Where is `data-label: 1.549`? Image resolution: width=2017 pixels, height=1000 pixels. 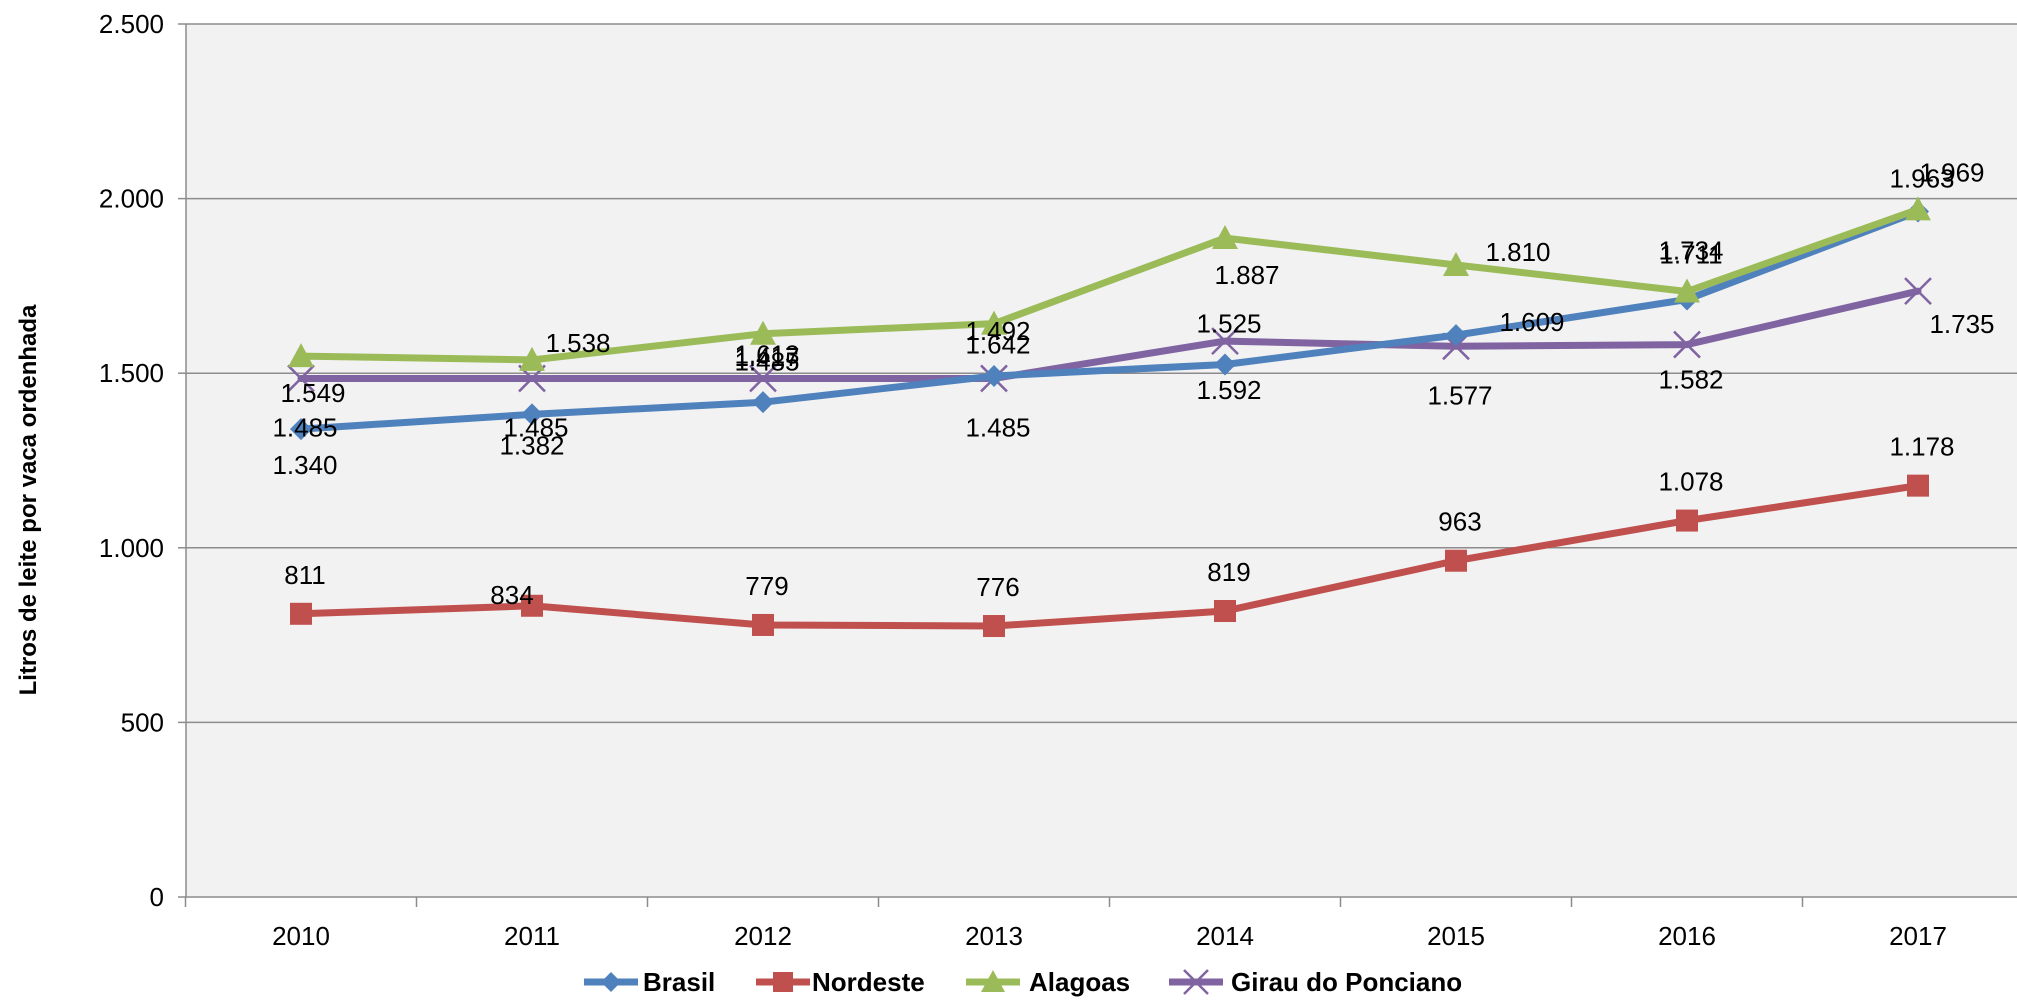
data-label: 1.549 is located at coordinates (312, 393).